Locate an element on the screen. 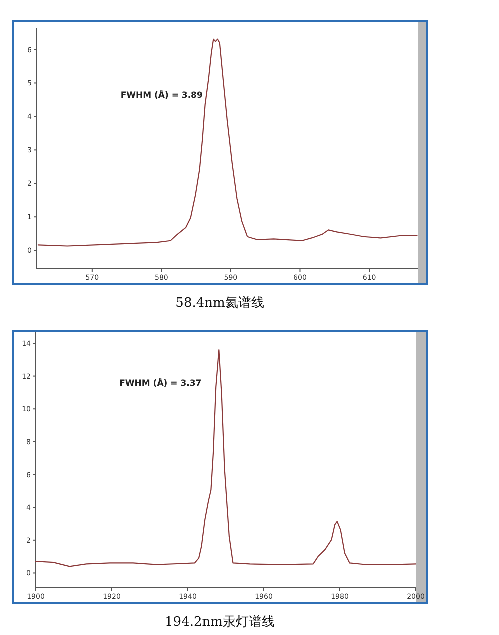  annotation: FWHM (Å) = 3.89 is located at coordinates (161, 95).